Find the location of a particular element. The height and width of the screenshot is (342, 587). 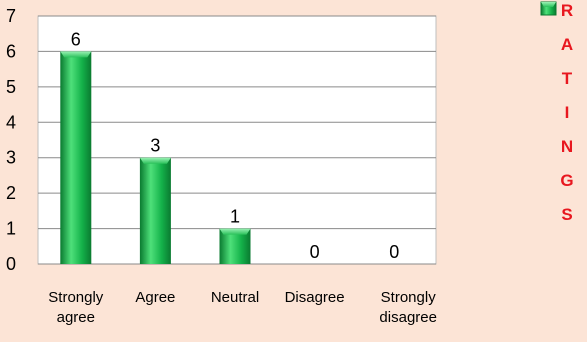

legend-letter: N is located at coordinates (567, 146).